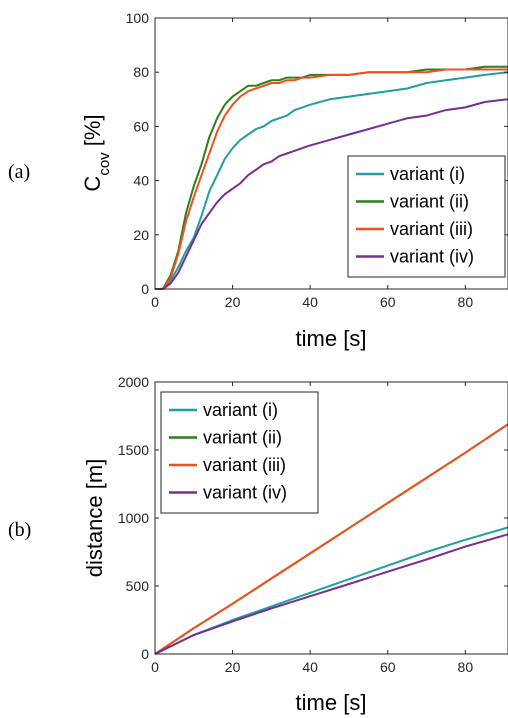 The image size is (508, 718). Describe the element at coordinates (145, 654) in the screenshot. I see `panel-b-ytick-label: 0` at that location.